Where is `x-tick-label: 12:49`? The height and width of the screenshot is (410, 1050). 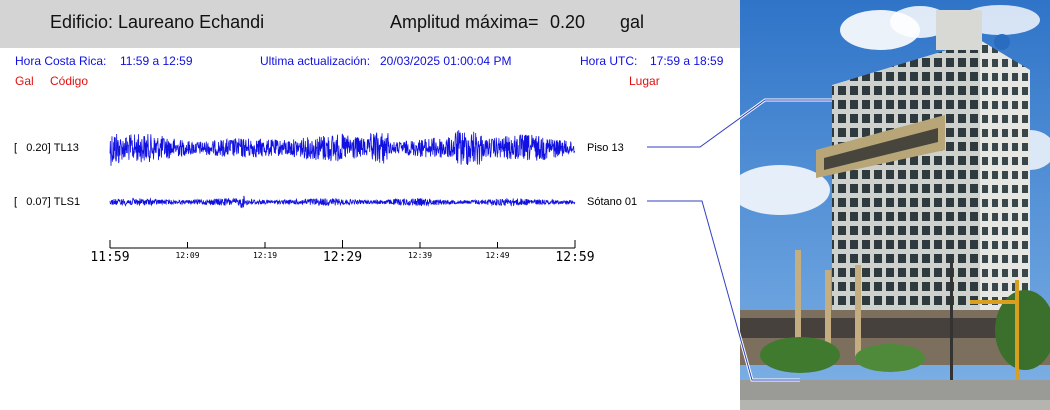 x-tick-label: 12:49 is located at coordinates (497, 255).